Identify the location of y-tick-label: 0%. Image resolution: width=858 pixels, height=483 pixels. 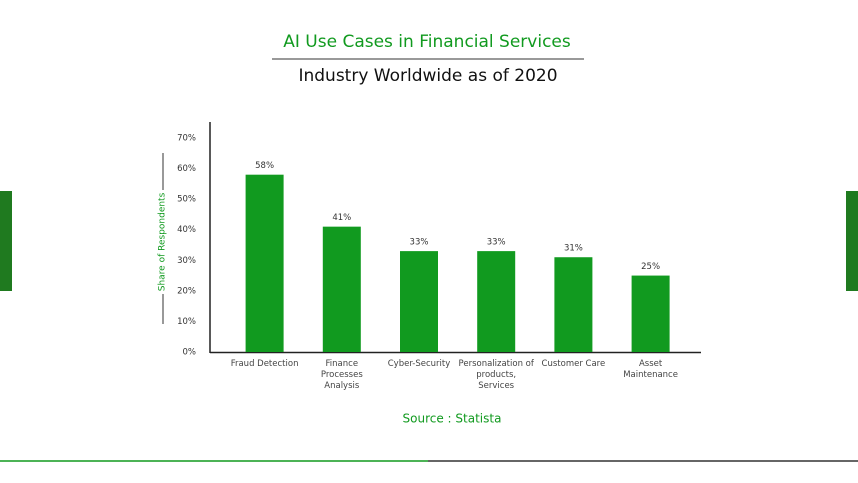
(190, 353).